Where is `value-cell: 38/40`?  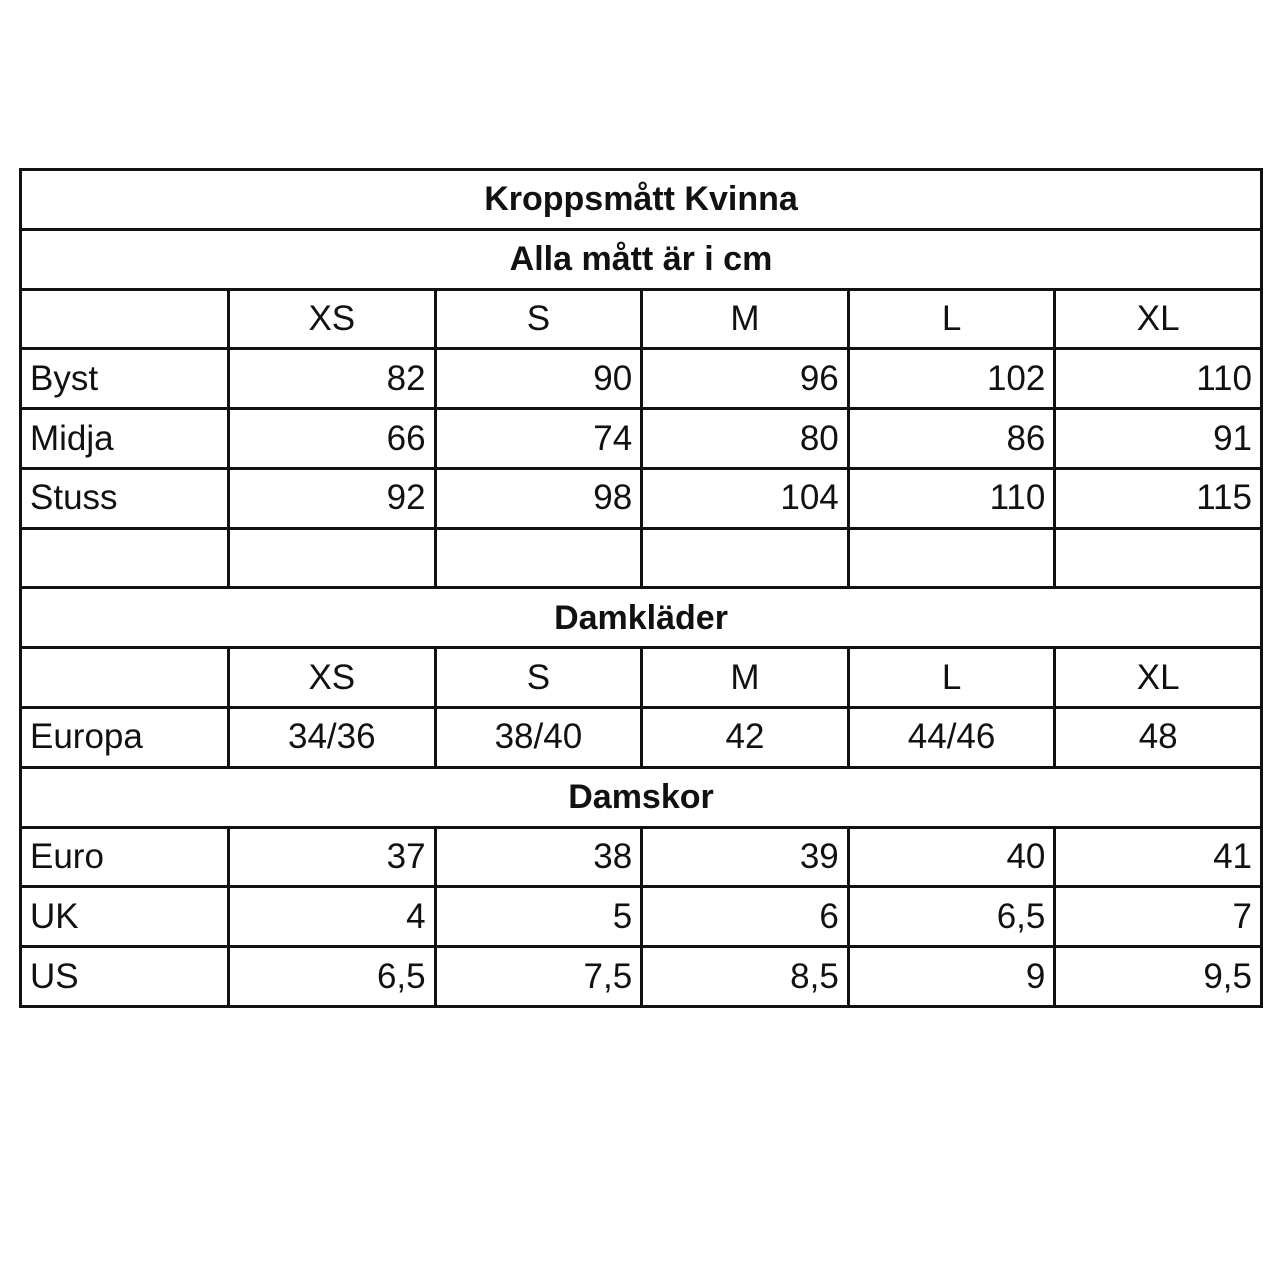
value-cell: 38/40 is located at coordinates (538, 737).